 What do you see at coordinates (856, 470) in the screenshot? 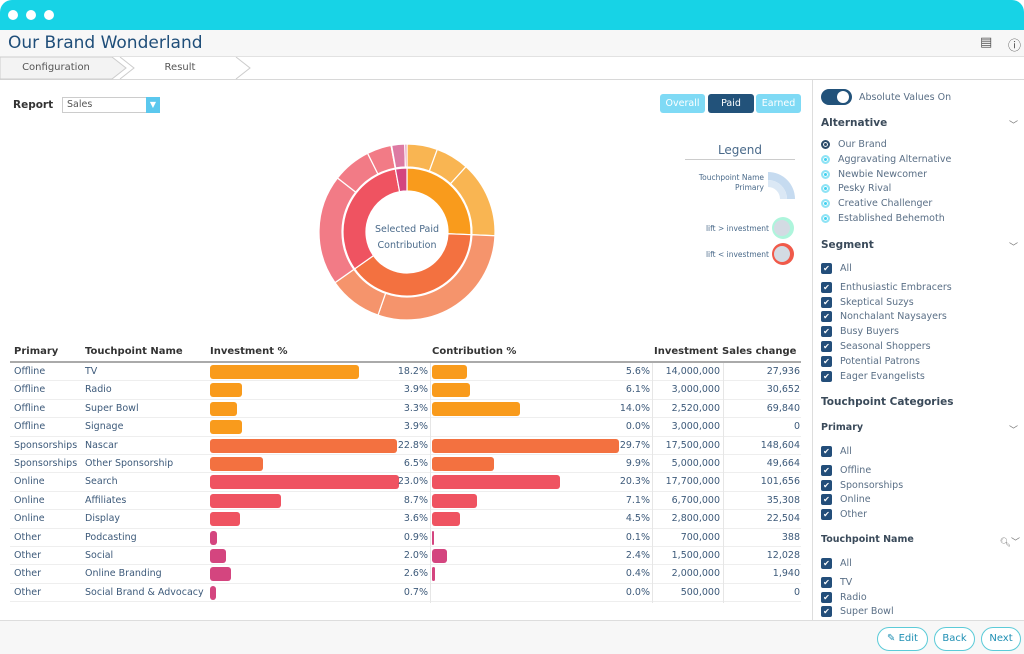
I see `option-label: Offline` at bounding box center [856, 470].